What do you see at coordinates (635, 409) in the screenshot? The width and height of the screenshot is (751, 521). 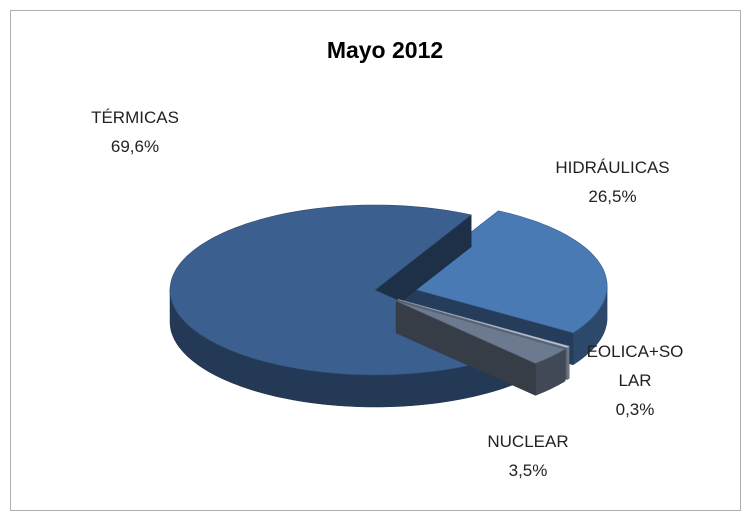 I see `value-label: 0,3%` at bounding box center [635, 409].